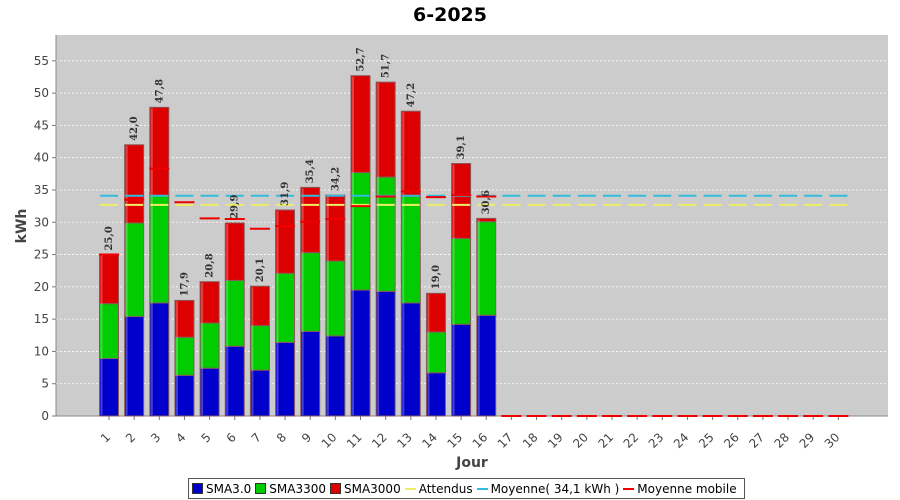  I want to click on y-tick-label: 55, so click(41, 61).